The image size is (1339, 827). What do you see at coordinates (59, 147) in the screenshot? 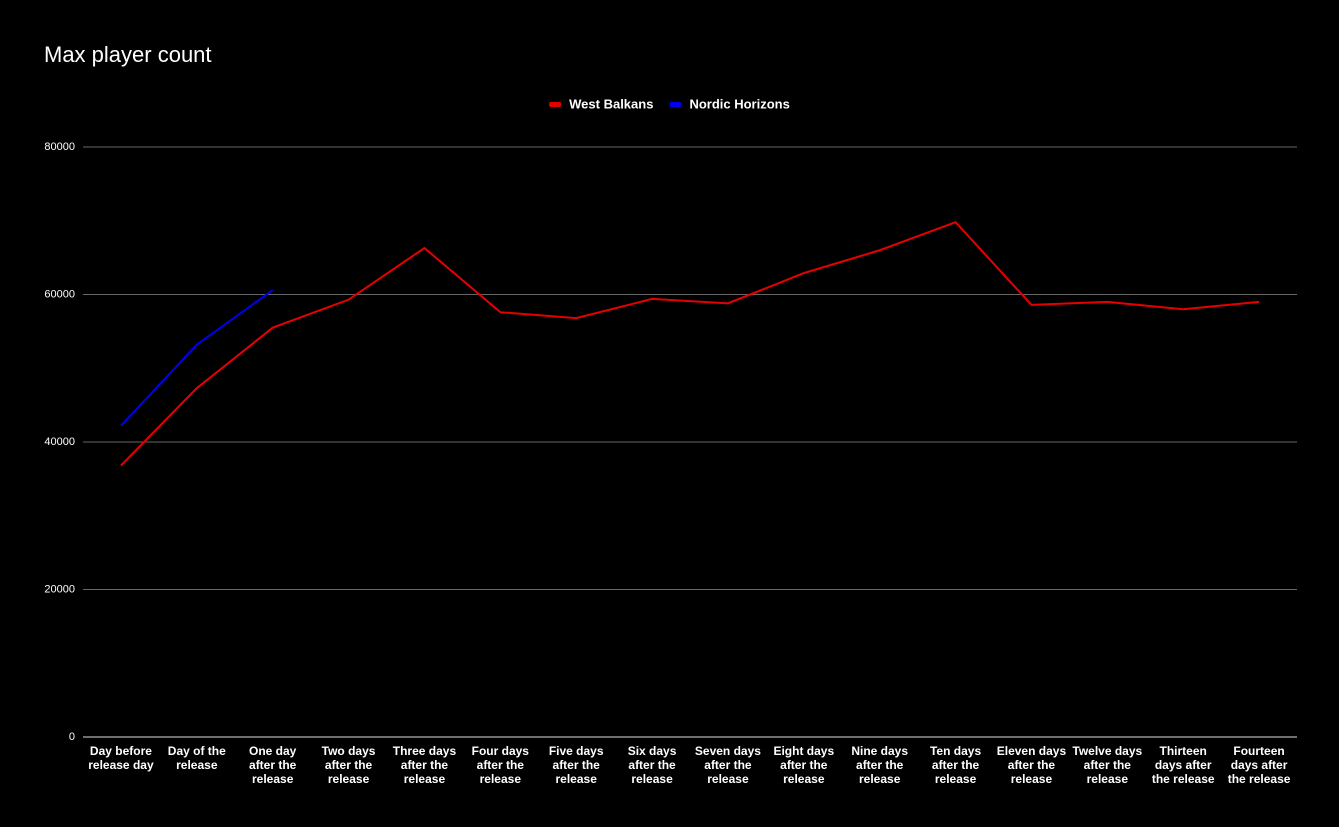
I see `y-tick-label: 80000` at bounding box center [59, 147].